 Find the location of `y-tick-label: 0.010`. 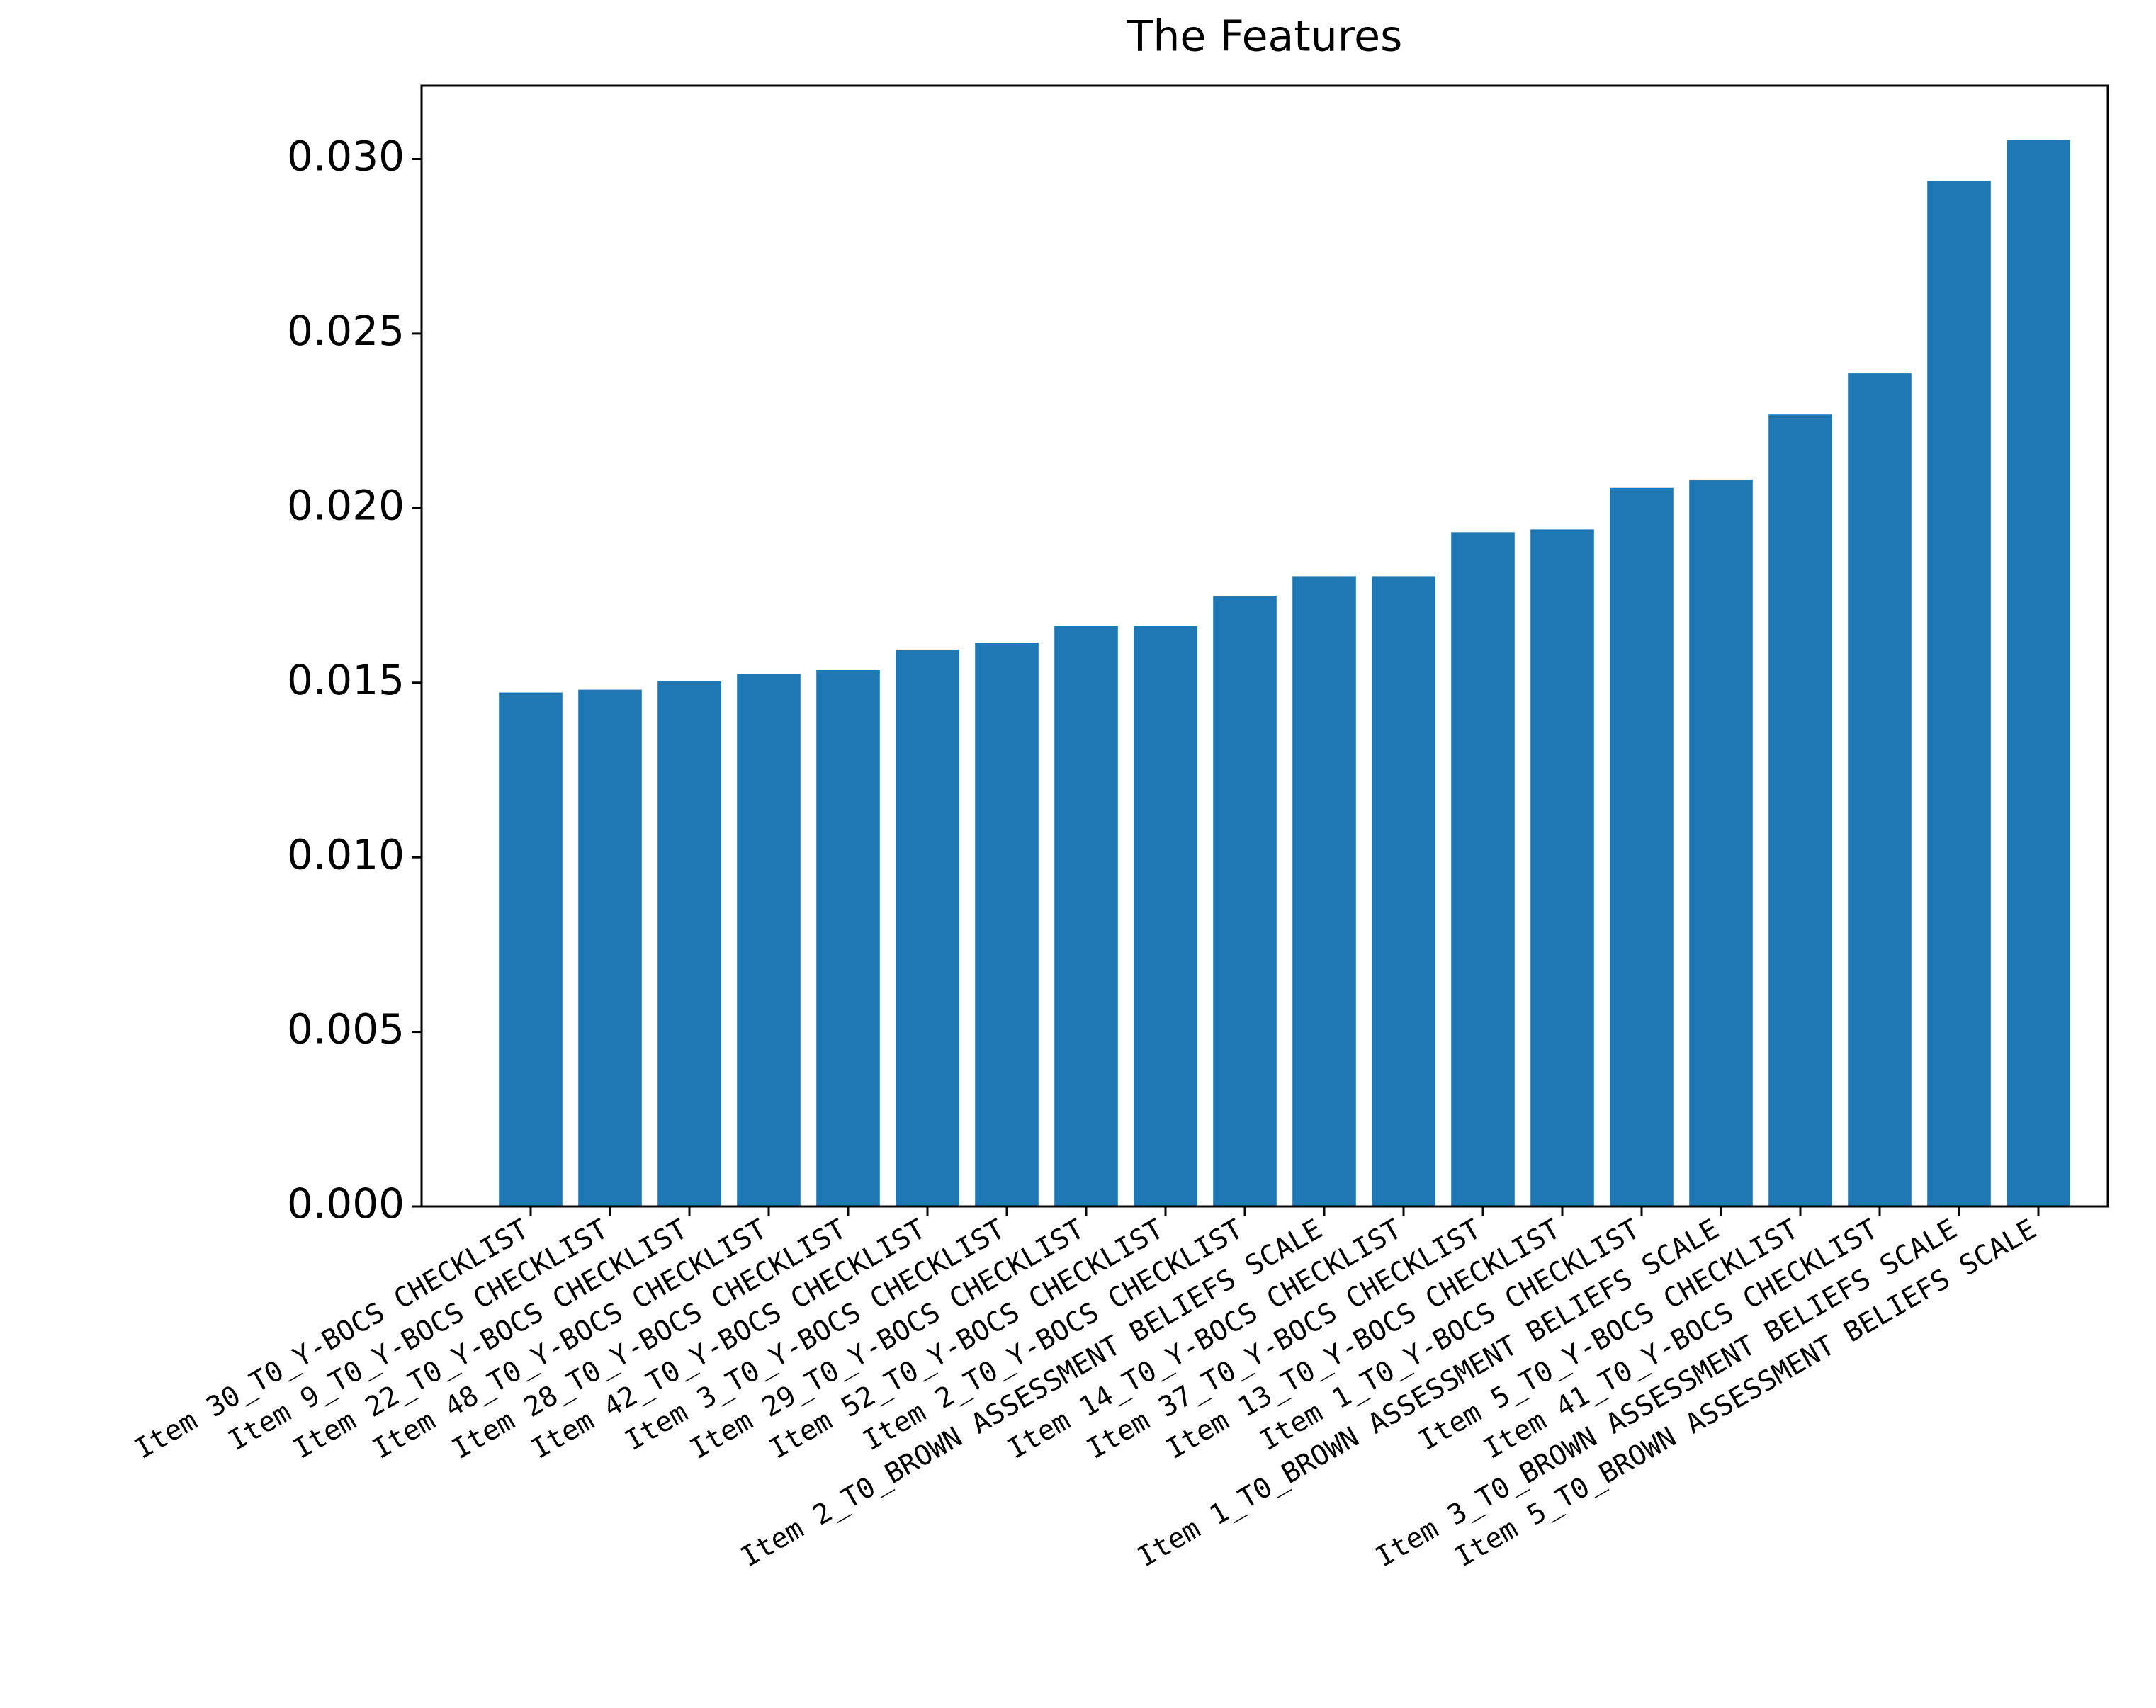

y-tick-label: 0.010 is located at coordinates (346, 854).